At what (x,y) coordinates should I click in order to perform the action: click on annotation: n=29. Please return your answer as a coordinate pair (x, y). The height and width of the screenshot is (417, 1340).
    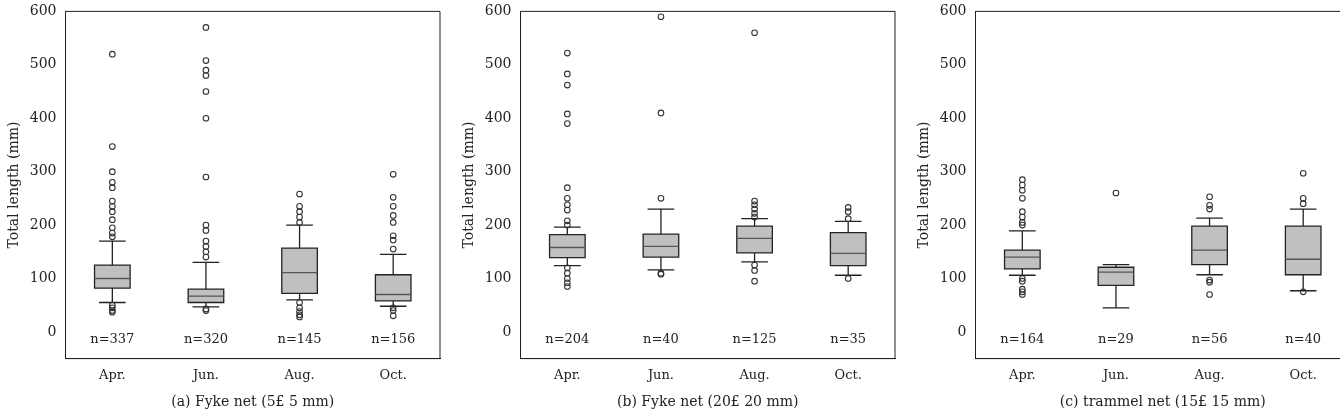
    Looking at the image, I should click on (1116, 339).